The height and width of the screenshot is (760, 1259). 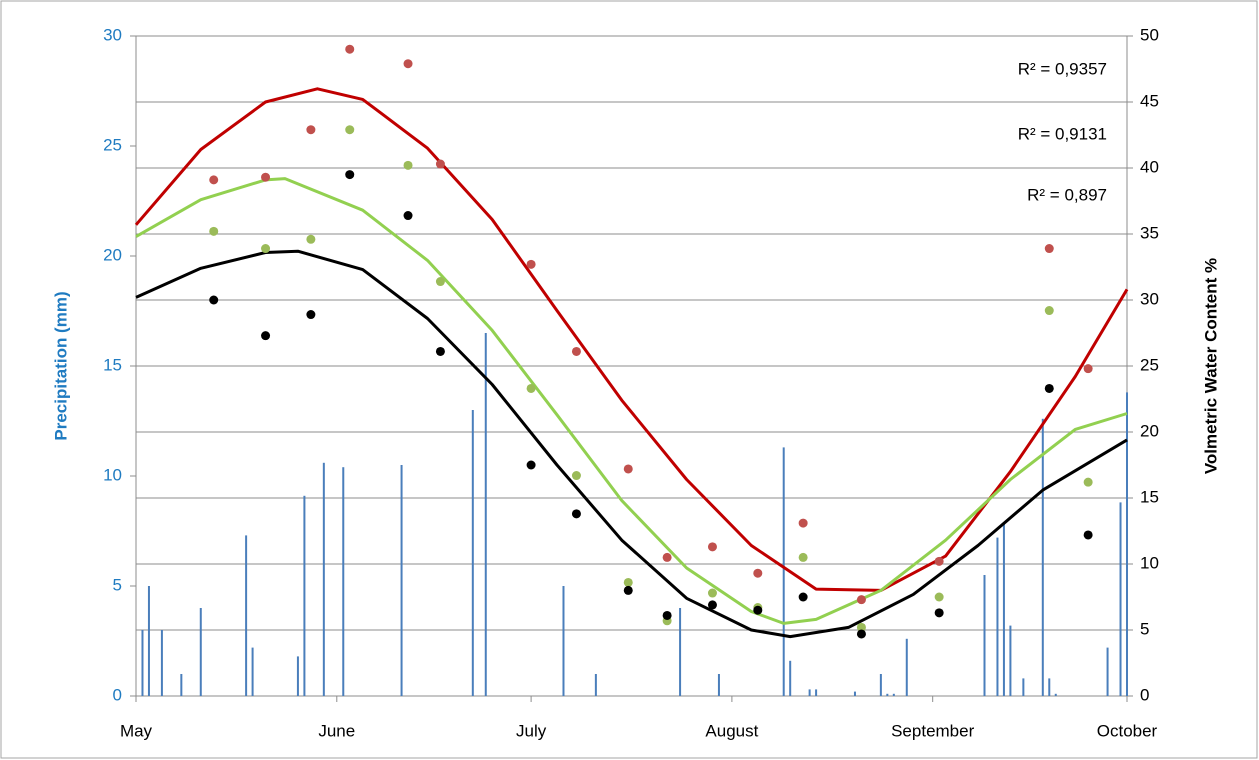 What do you see at coordinates (1149, 34) in the screenshot?
I see `y2-tick-label: 50` at bounding box center [1149, 34].